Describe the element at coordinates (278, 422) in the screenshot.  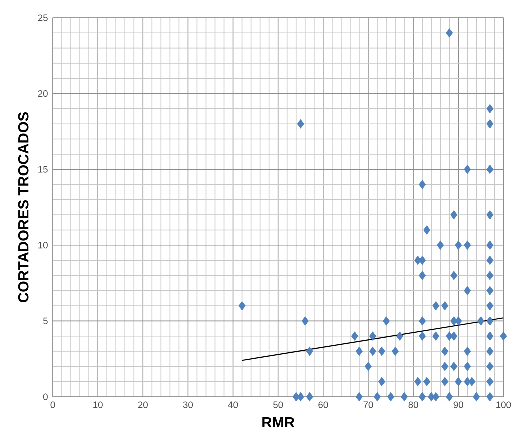
I see `x-axis-title: RMR` at that location.